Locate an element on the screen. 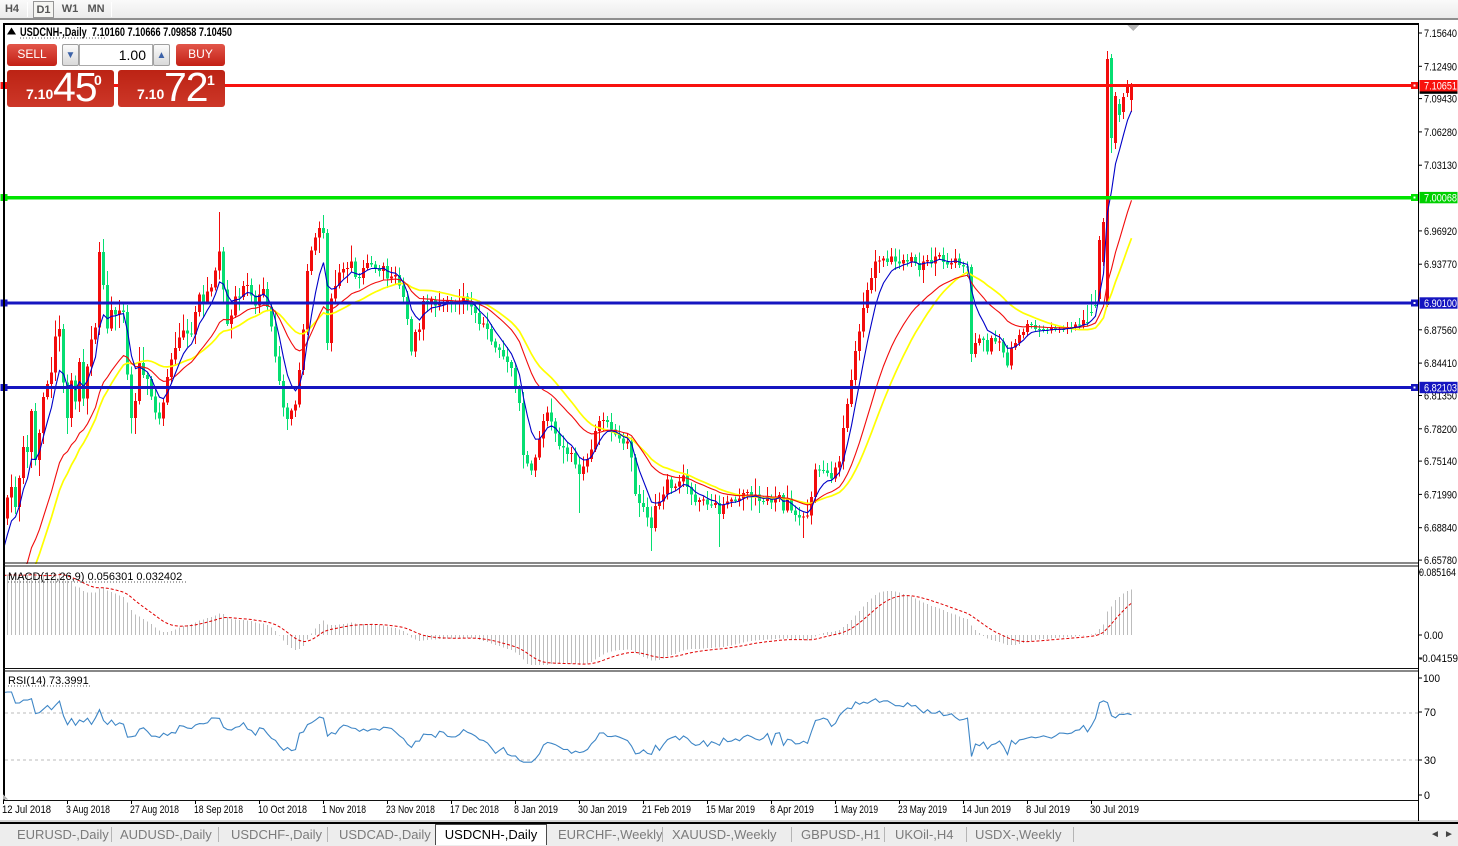 This screenshot has width=1458, height=846. svg-text: 70 is located at coordinates (1430, 713).